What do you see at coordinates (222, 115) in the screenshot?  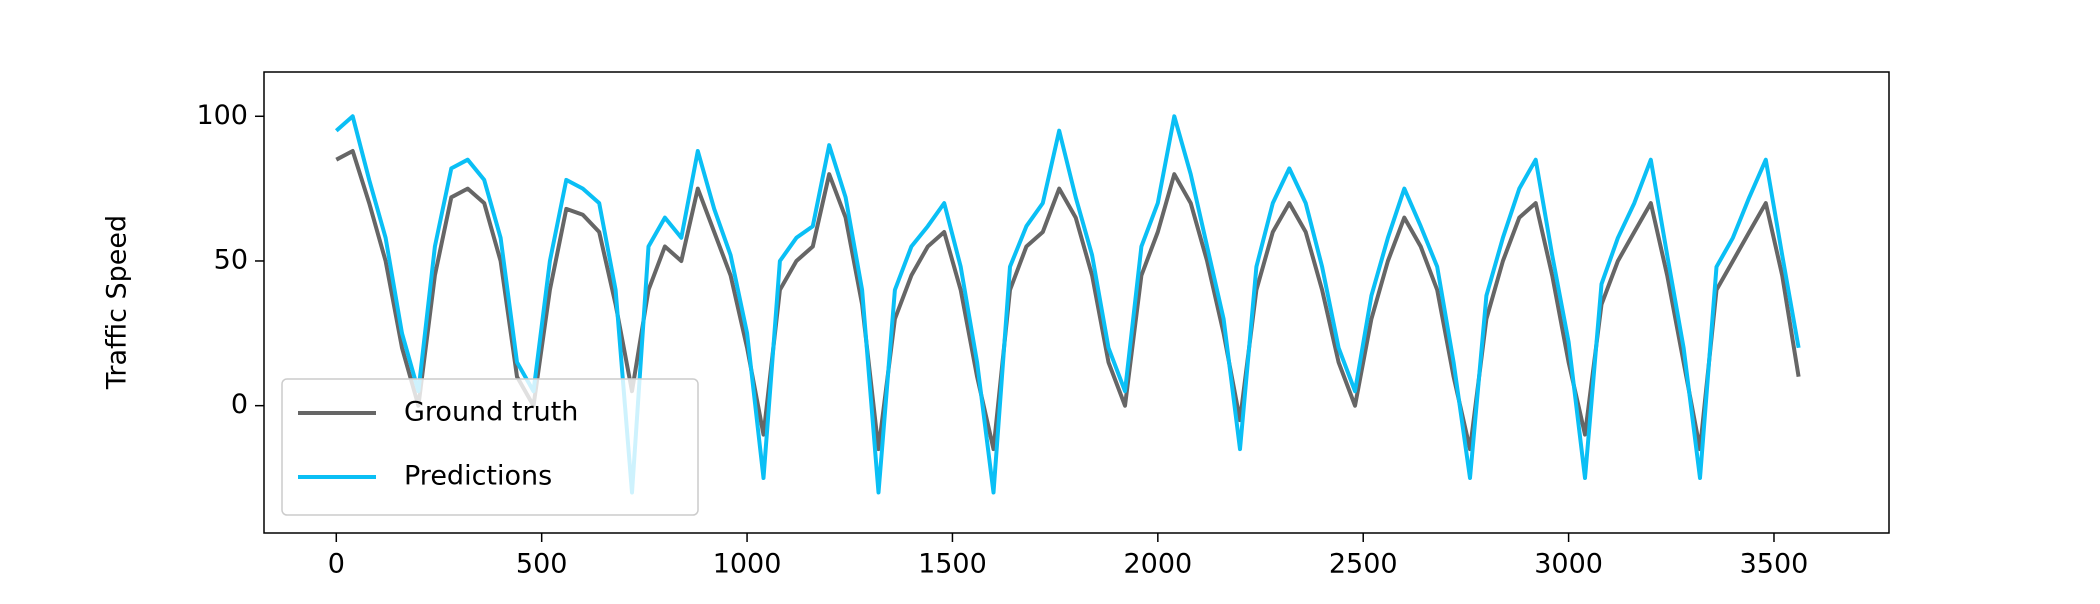 I see `y-tick-label: 100` at bounding box center [222, 115].